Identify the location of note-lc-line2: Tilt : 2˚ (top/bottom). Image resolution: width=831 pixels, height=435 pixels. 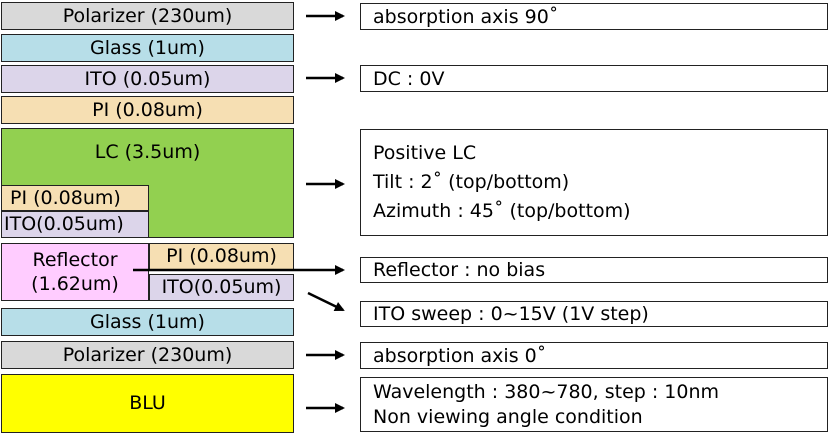
(471, 182).